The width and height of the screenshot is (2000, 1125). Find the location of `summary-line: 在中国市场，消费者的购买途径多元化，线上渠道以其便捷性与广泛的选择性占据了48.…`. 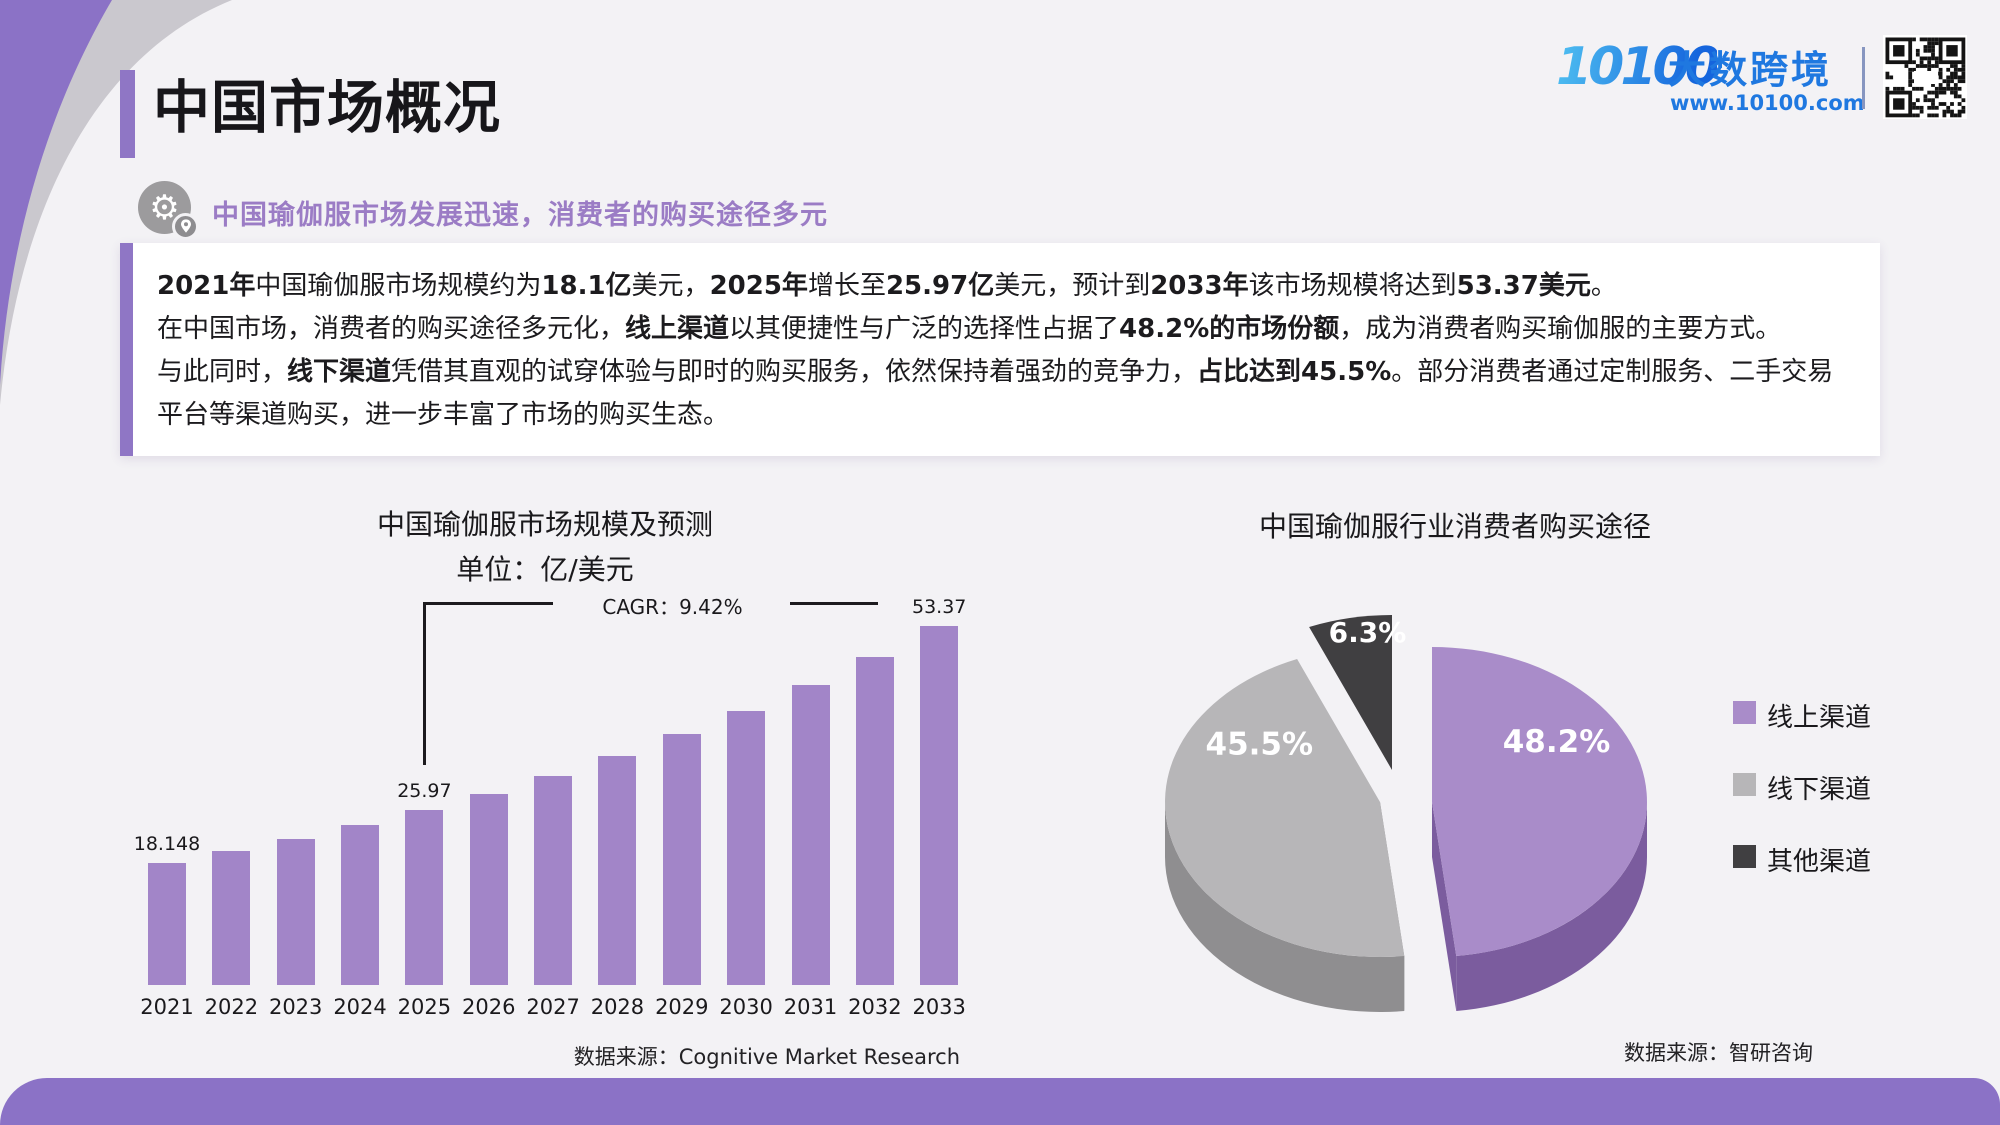

summary-line: 在中国市场，消费者的购买途径多元化，线上渠道以其便捷性与广泛的选择性占据了48.… is located at coordinates (969, 329).